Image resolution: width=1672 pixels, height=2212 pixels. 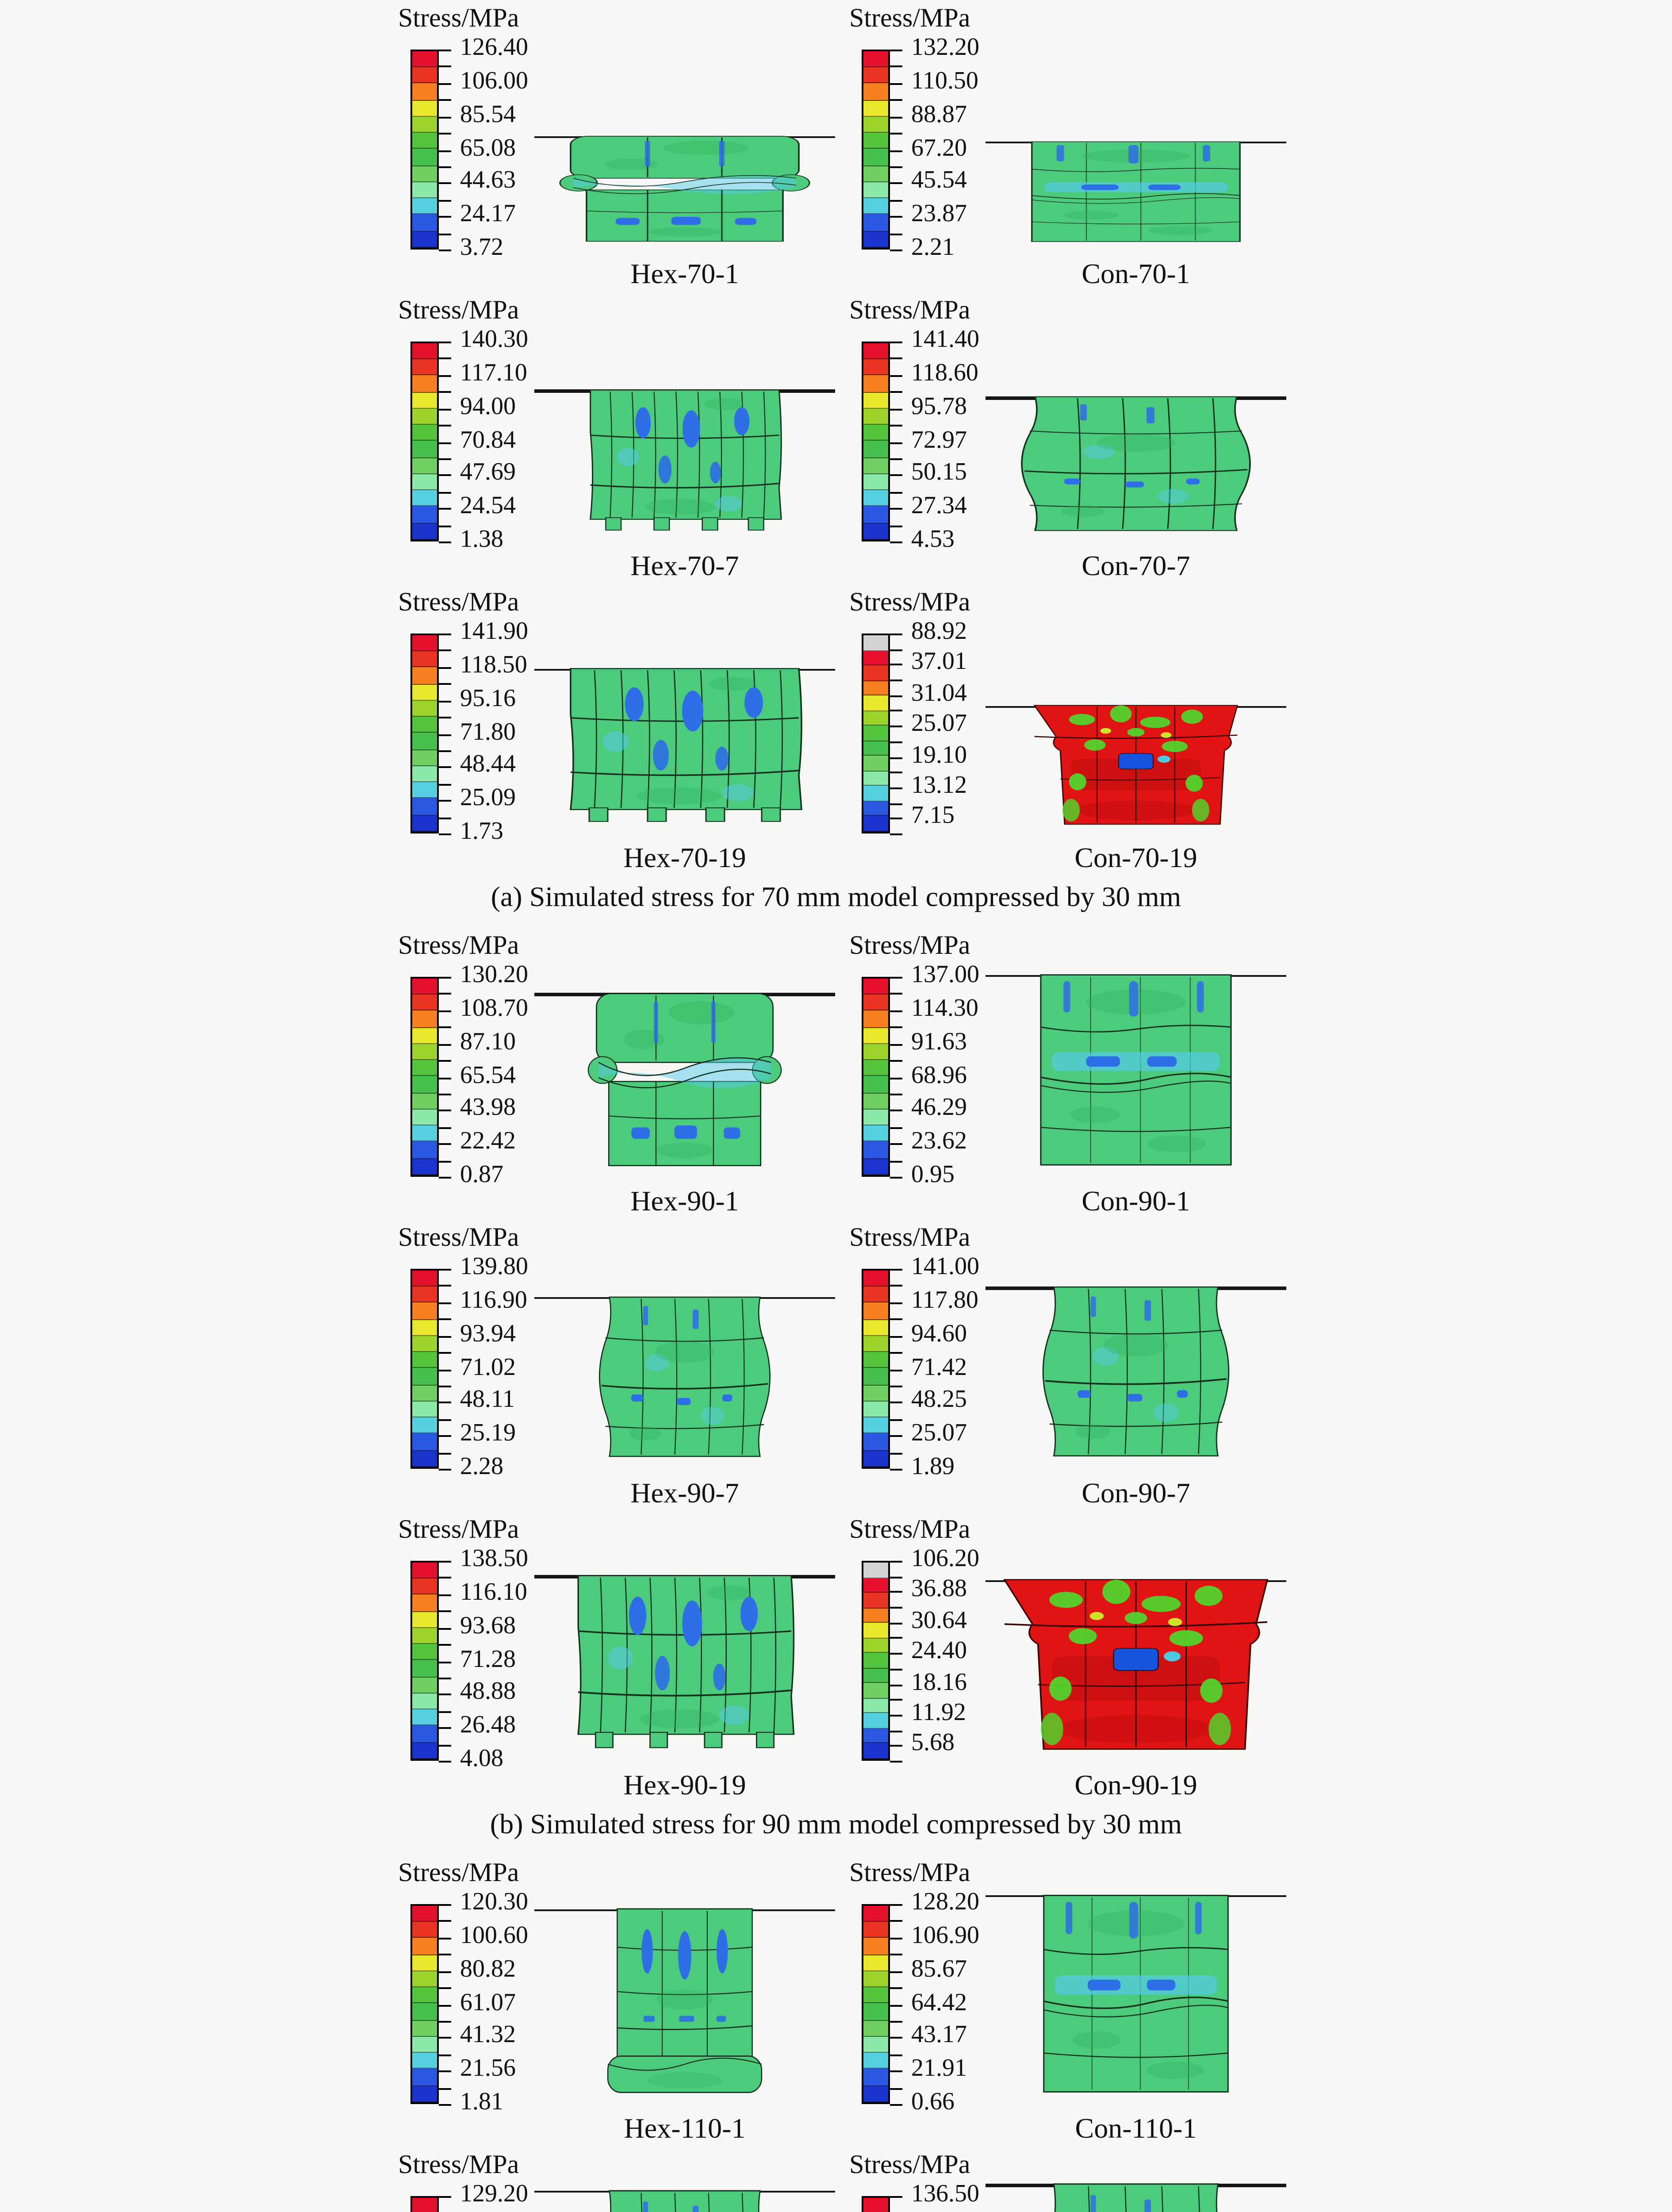 I want to click on legend-title: Stress/MPa, so click(x=458, y=2166).